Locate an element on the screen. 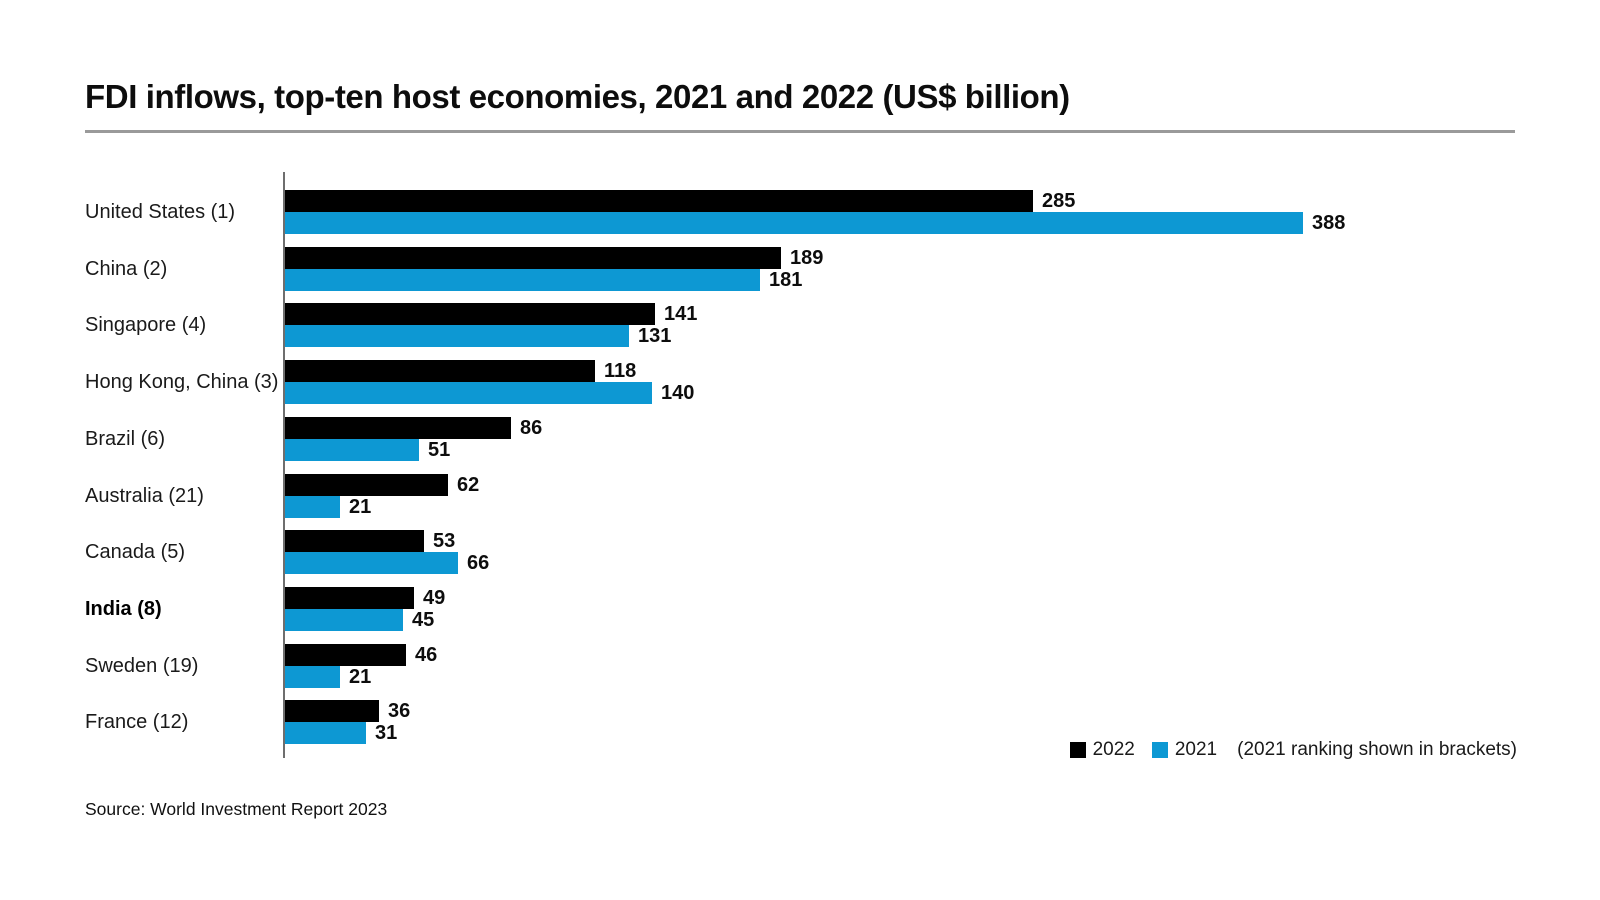  bar-value-label: 118 is located at coordinates (620, 371).